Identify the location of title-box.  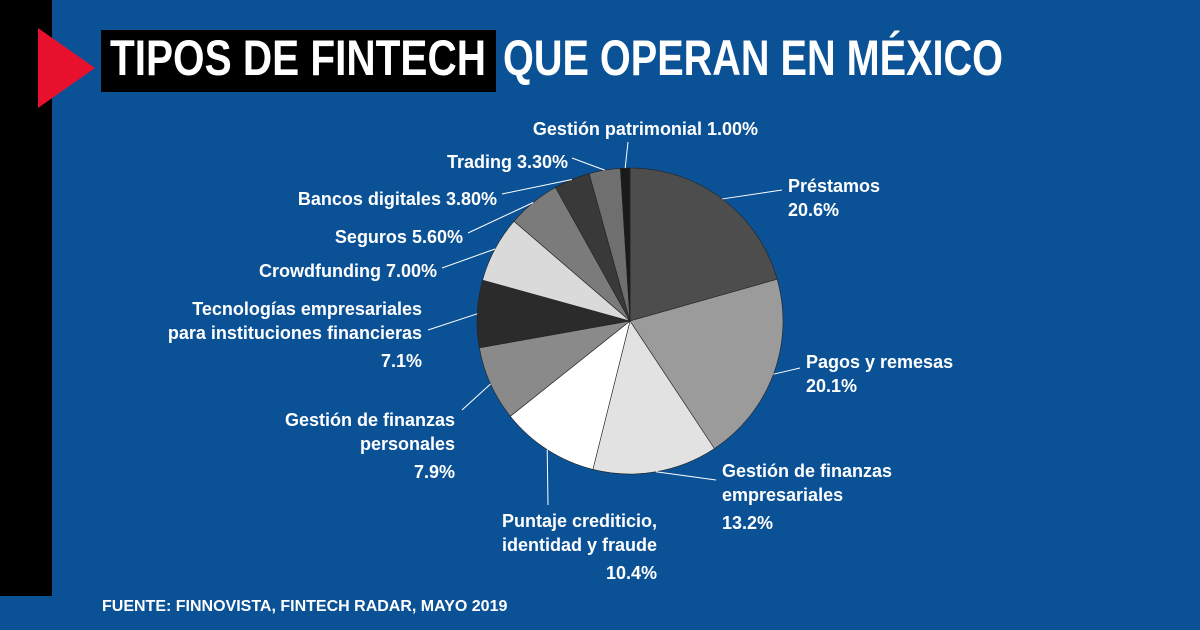
(298, 61).